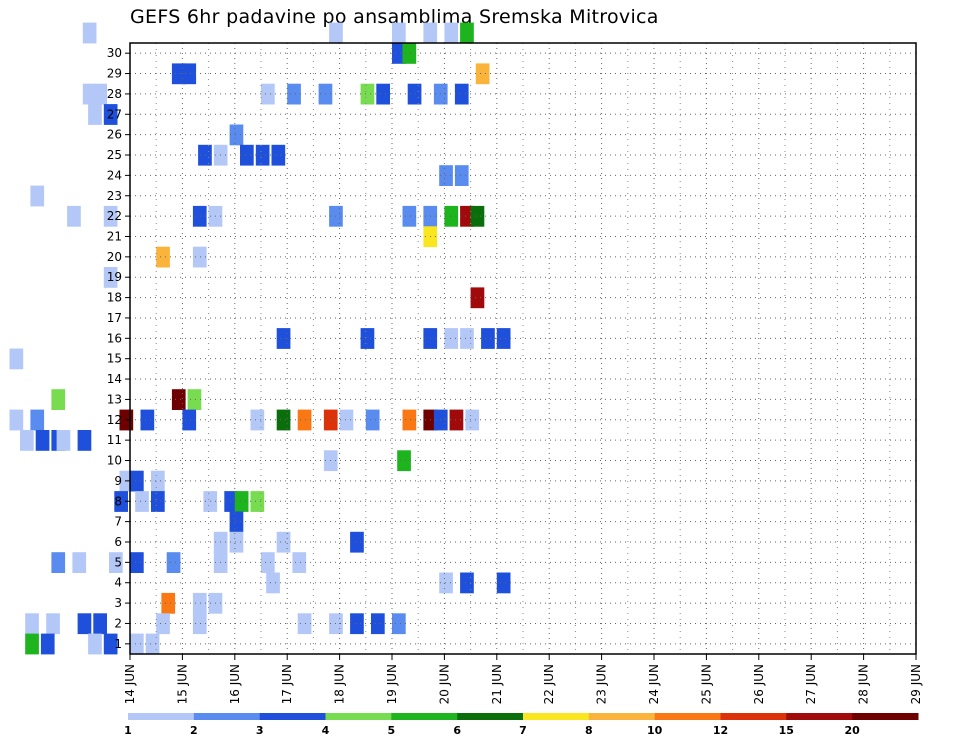 This screenshot has height=742, width=960. I want to click on y-tick-label: 26, so click(114, 135).